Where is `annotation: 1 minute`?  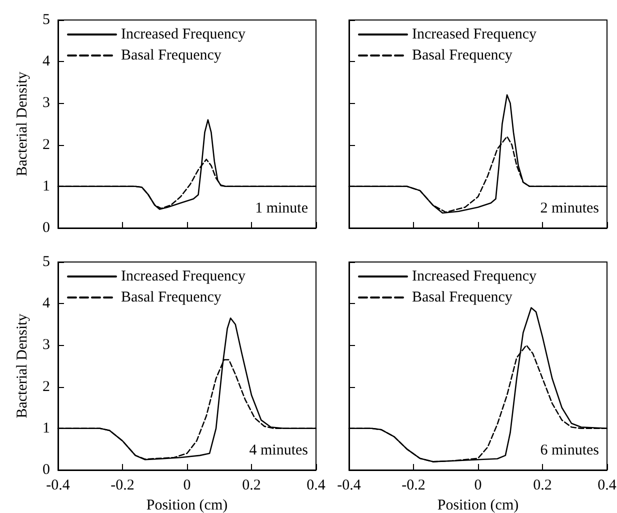
annotation: 1 minute is located at coordinates (281, 208).